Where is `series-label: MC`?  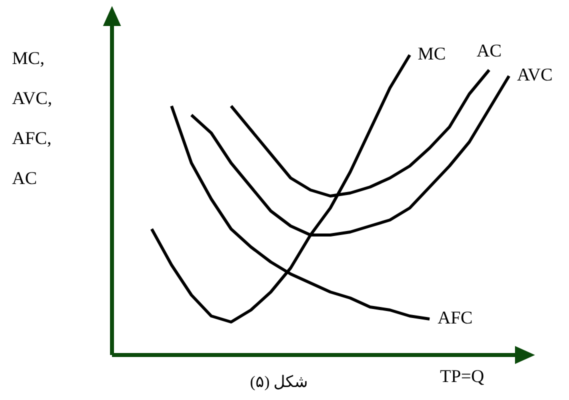 series-label: MC is located at coordinates (432, 54).